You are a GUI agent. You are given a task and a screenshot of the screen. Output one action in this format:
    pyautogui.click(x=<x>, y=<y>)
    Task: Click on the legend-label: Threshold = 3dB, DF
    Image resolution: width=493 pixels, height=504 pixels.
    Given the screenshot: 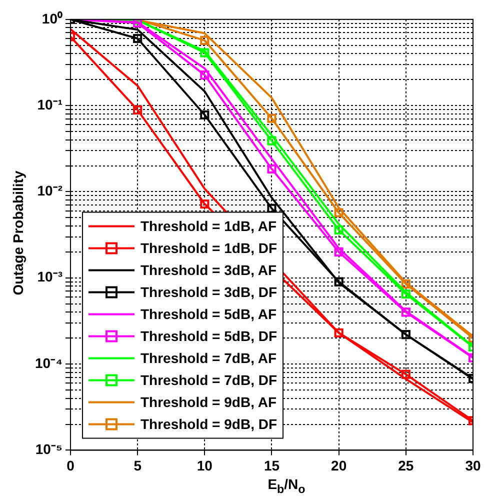 What is the action you would take?
    pyautogui.click(x=209, y=292)
    